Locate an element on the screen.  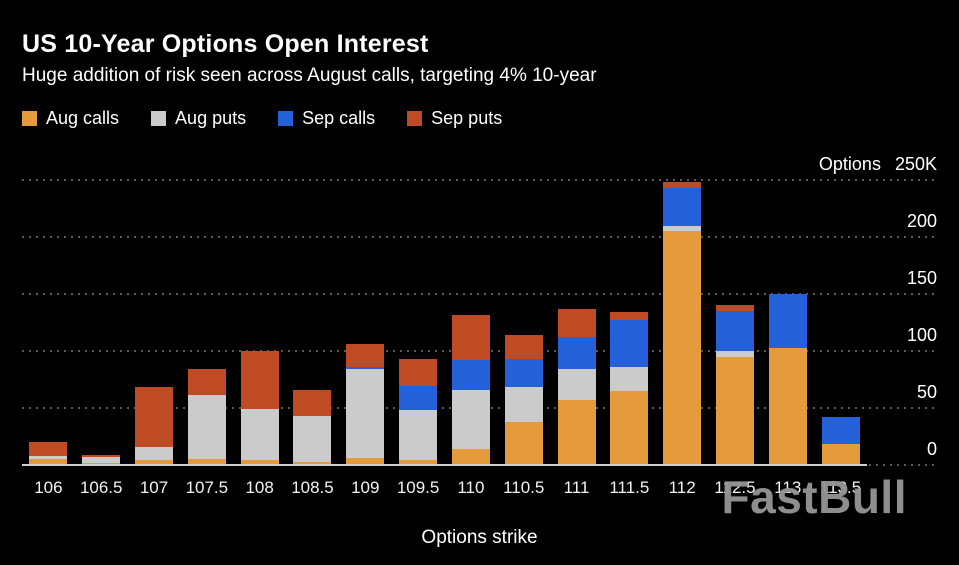
x-axis-tick-label: 113.5 is located at coordinates (840, 487).